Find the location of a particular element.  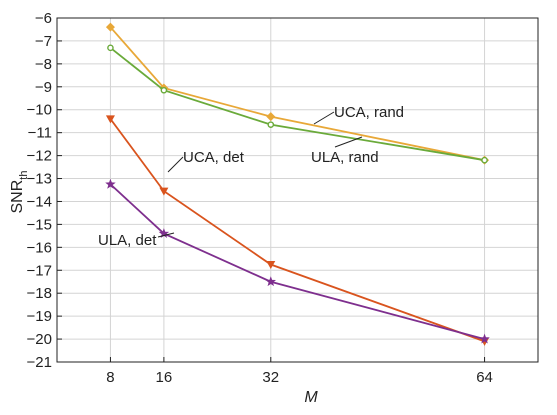

y-tick-label: −15 is located at coordinates (39, 224).